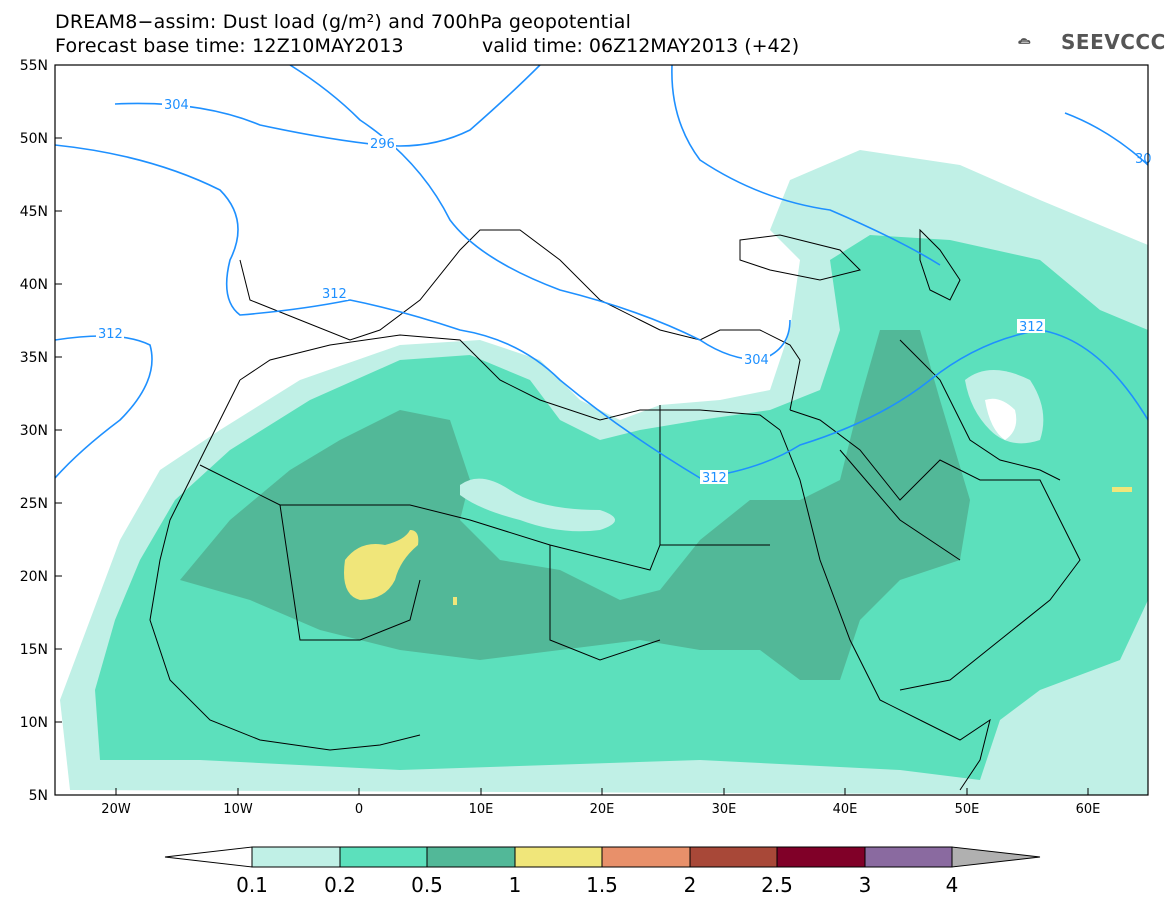  What do you see at coordinates (724, 809) in the screenshot?
I see `lon-label: 30E` at bounding box center [724, 809].